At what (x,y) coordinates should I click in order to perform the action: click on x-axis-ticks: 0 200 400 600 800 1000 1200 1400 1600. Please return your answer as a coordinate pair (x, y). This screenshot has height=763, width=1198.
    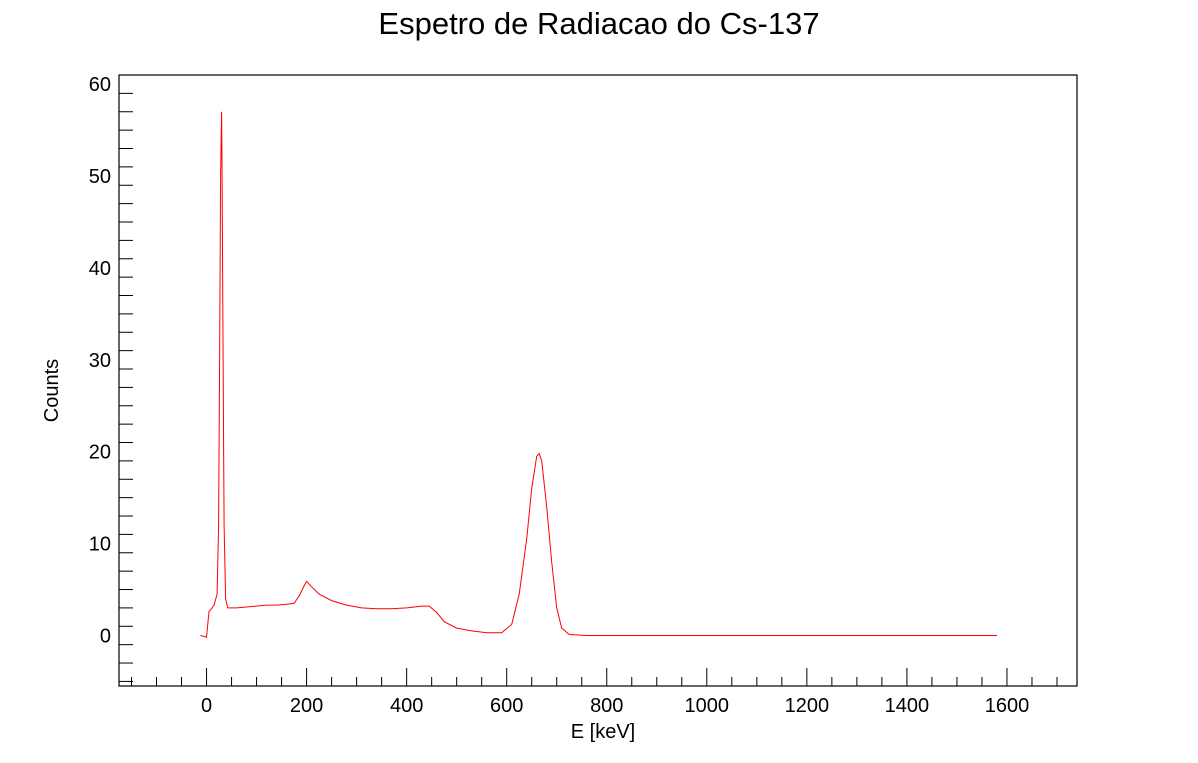
    Looking at the image, I should click on (594, 692).